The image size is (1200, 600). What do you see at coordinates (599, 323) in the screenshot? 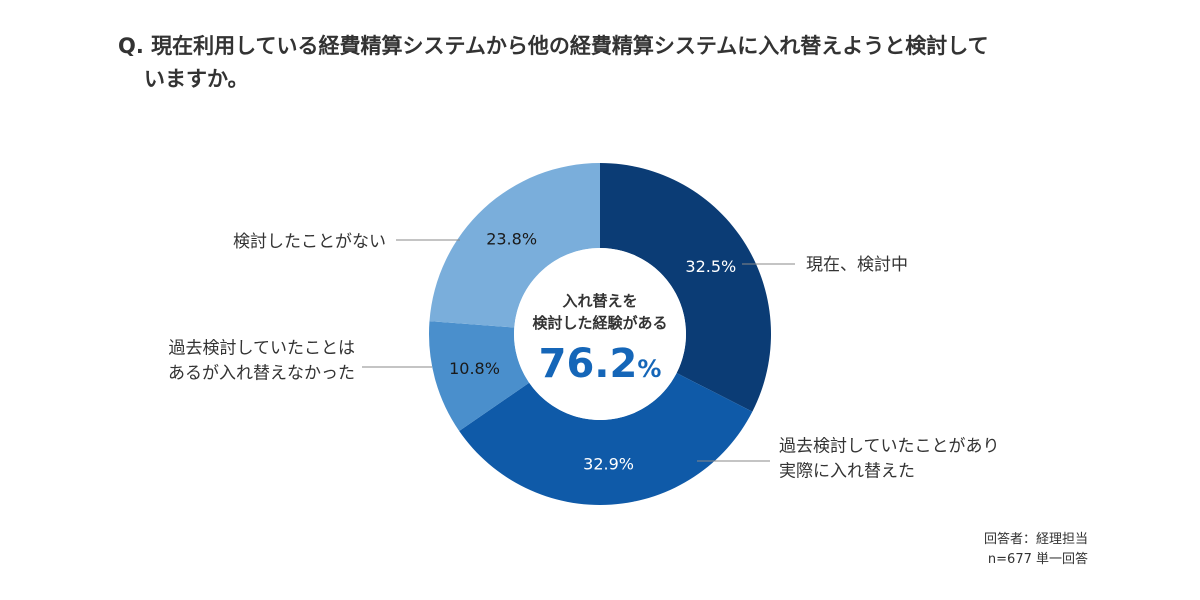
I see `center-label-line-2: 検討した経験がある` at bounding box center [599, 323].